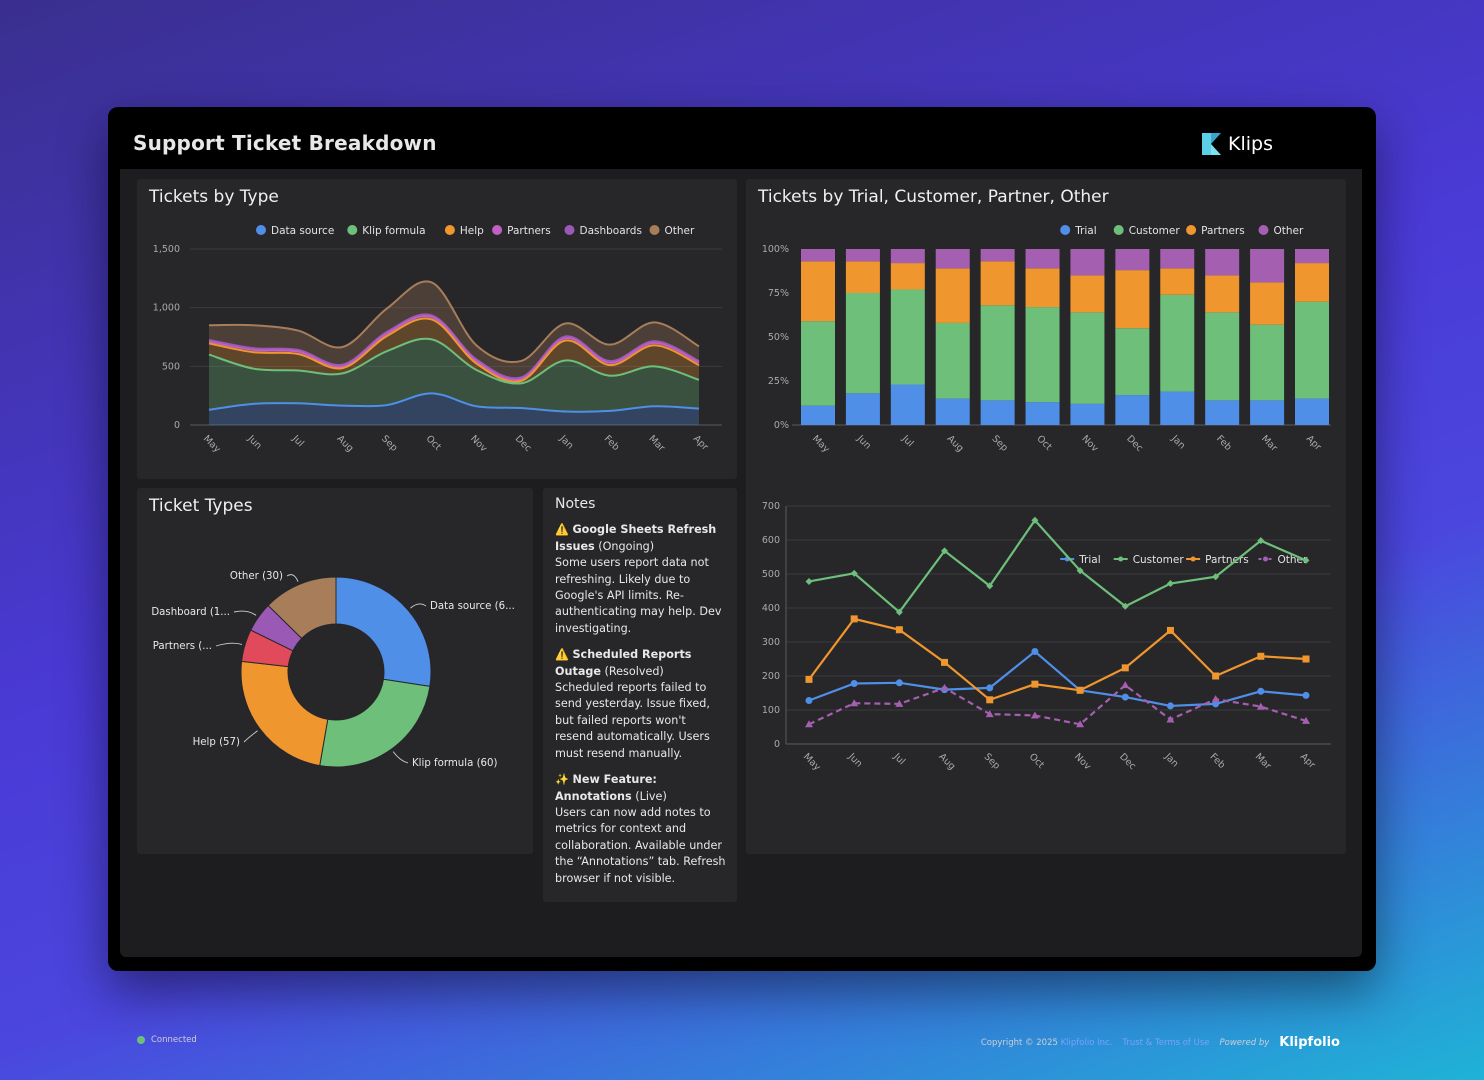 This screenshot has height=1080, width=1484. Describe the element at coordinates (1132, 299) in the screenshot. I see `bar-partners-dec` at that location.